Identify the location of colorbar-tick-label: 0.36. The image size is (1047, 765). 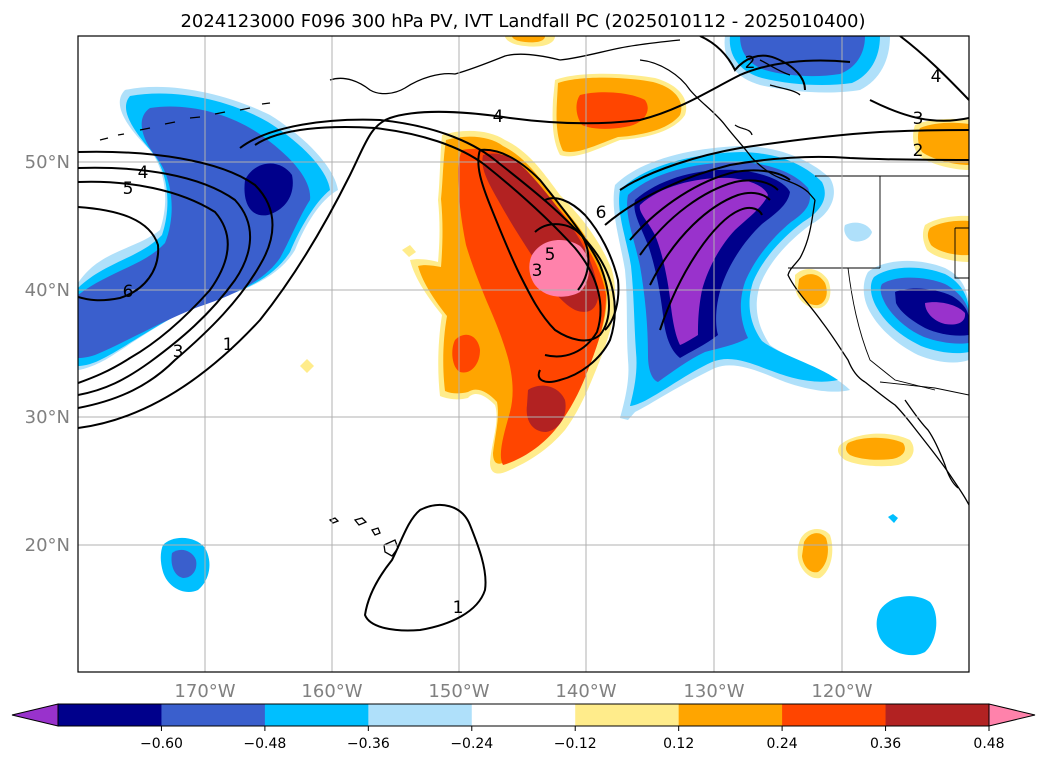
(885, 744).